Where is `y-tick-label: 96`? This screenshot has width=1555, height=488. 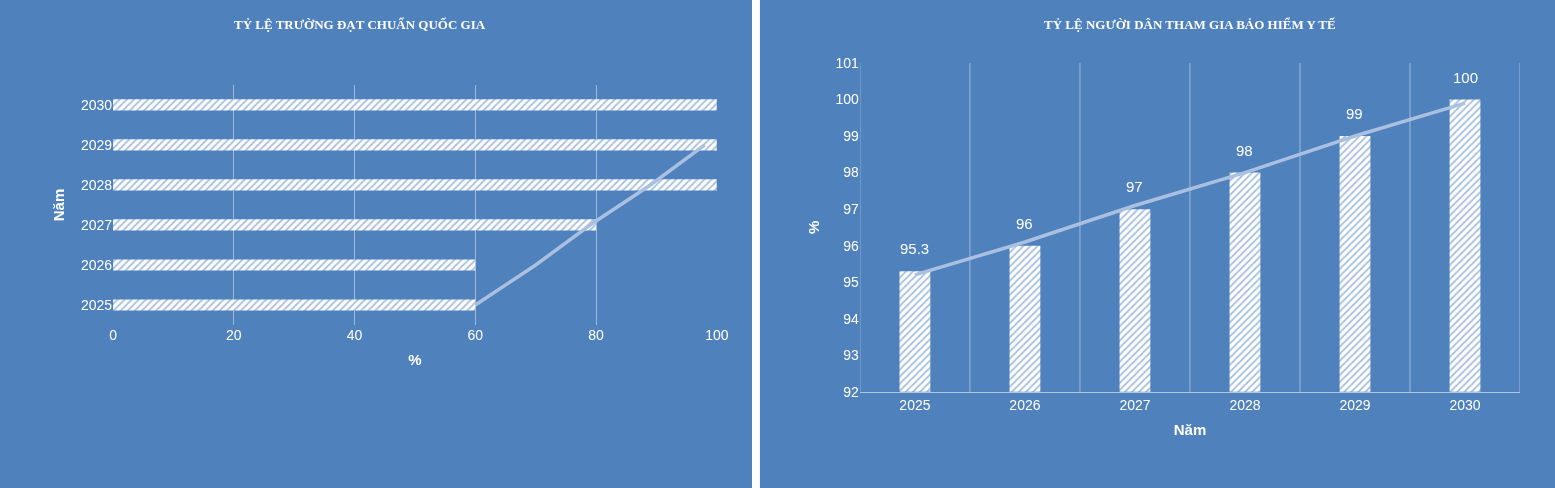
y-tick-label: 96 is located at coordinates (851, 245).